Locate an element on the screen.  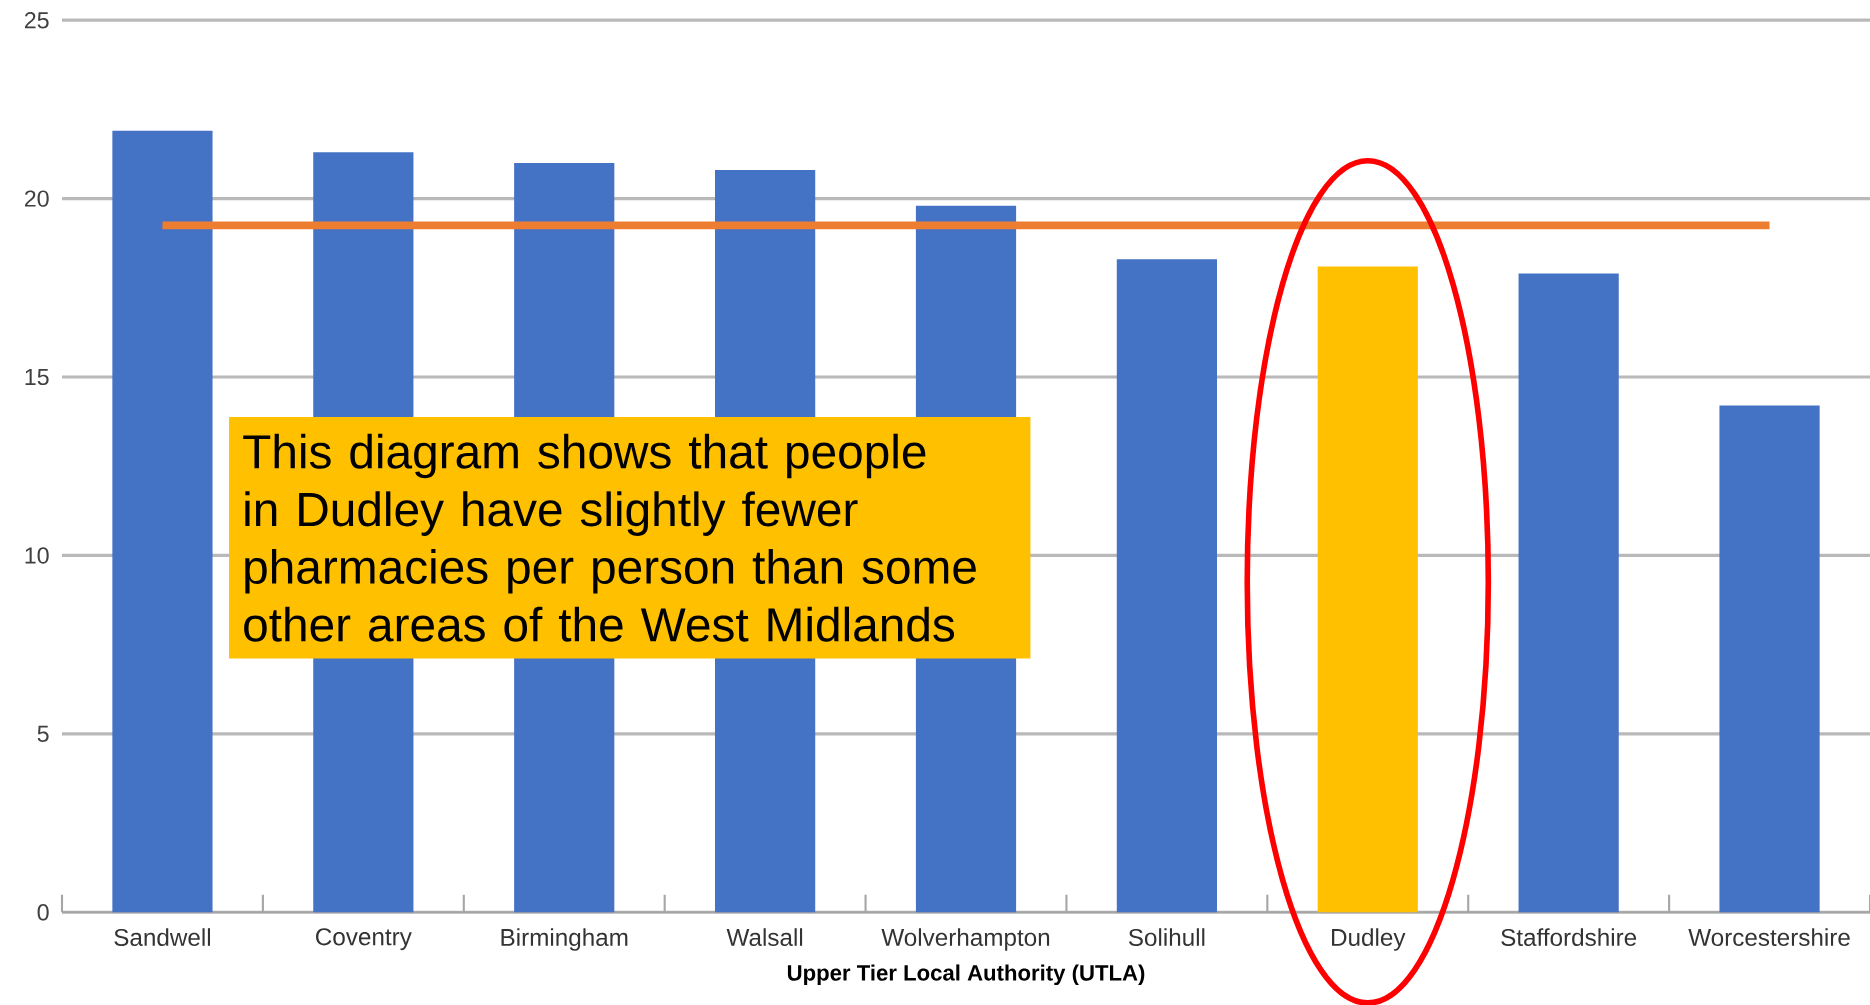
y-tick-label: 5 is located at coordinates (43, 733).